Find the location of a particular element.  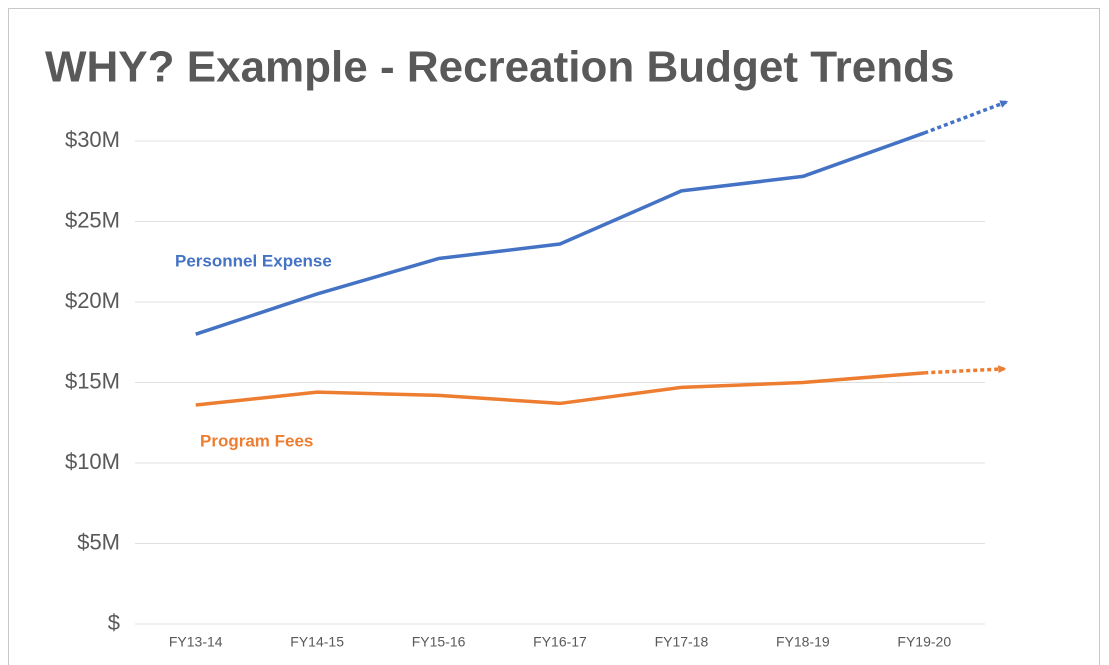

y-tick-label: $30M is located at coordinates (92, 139).